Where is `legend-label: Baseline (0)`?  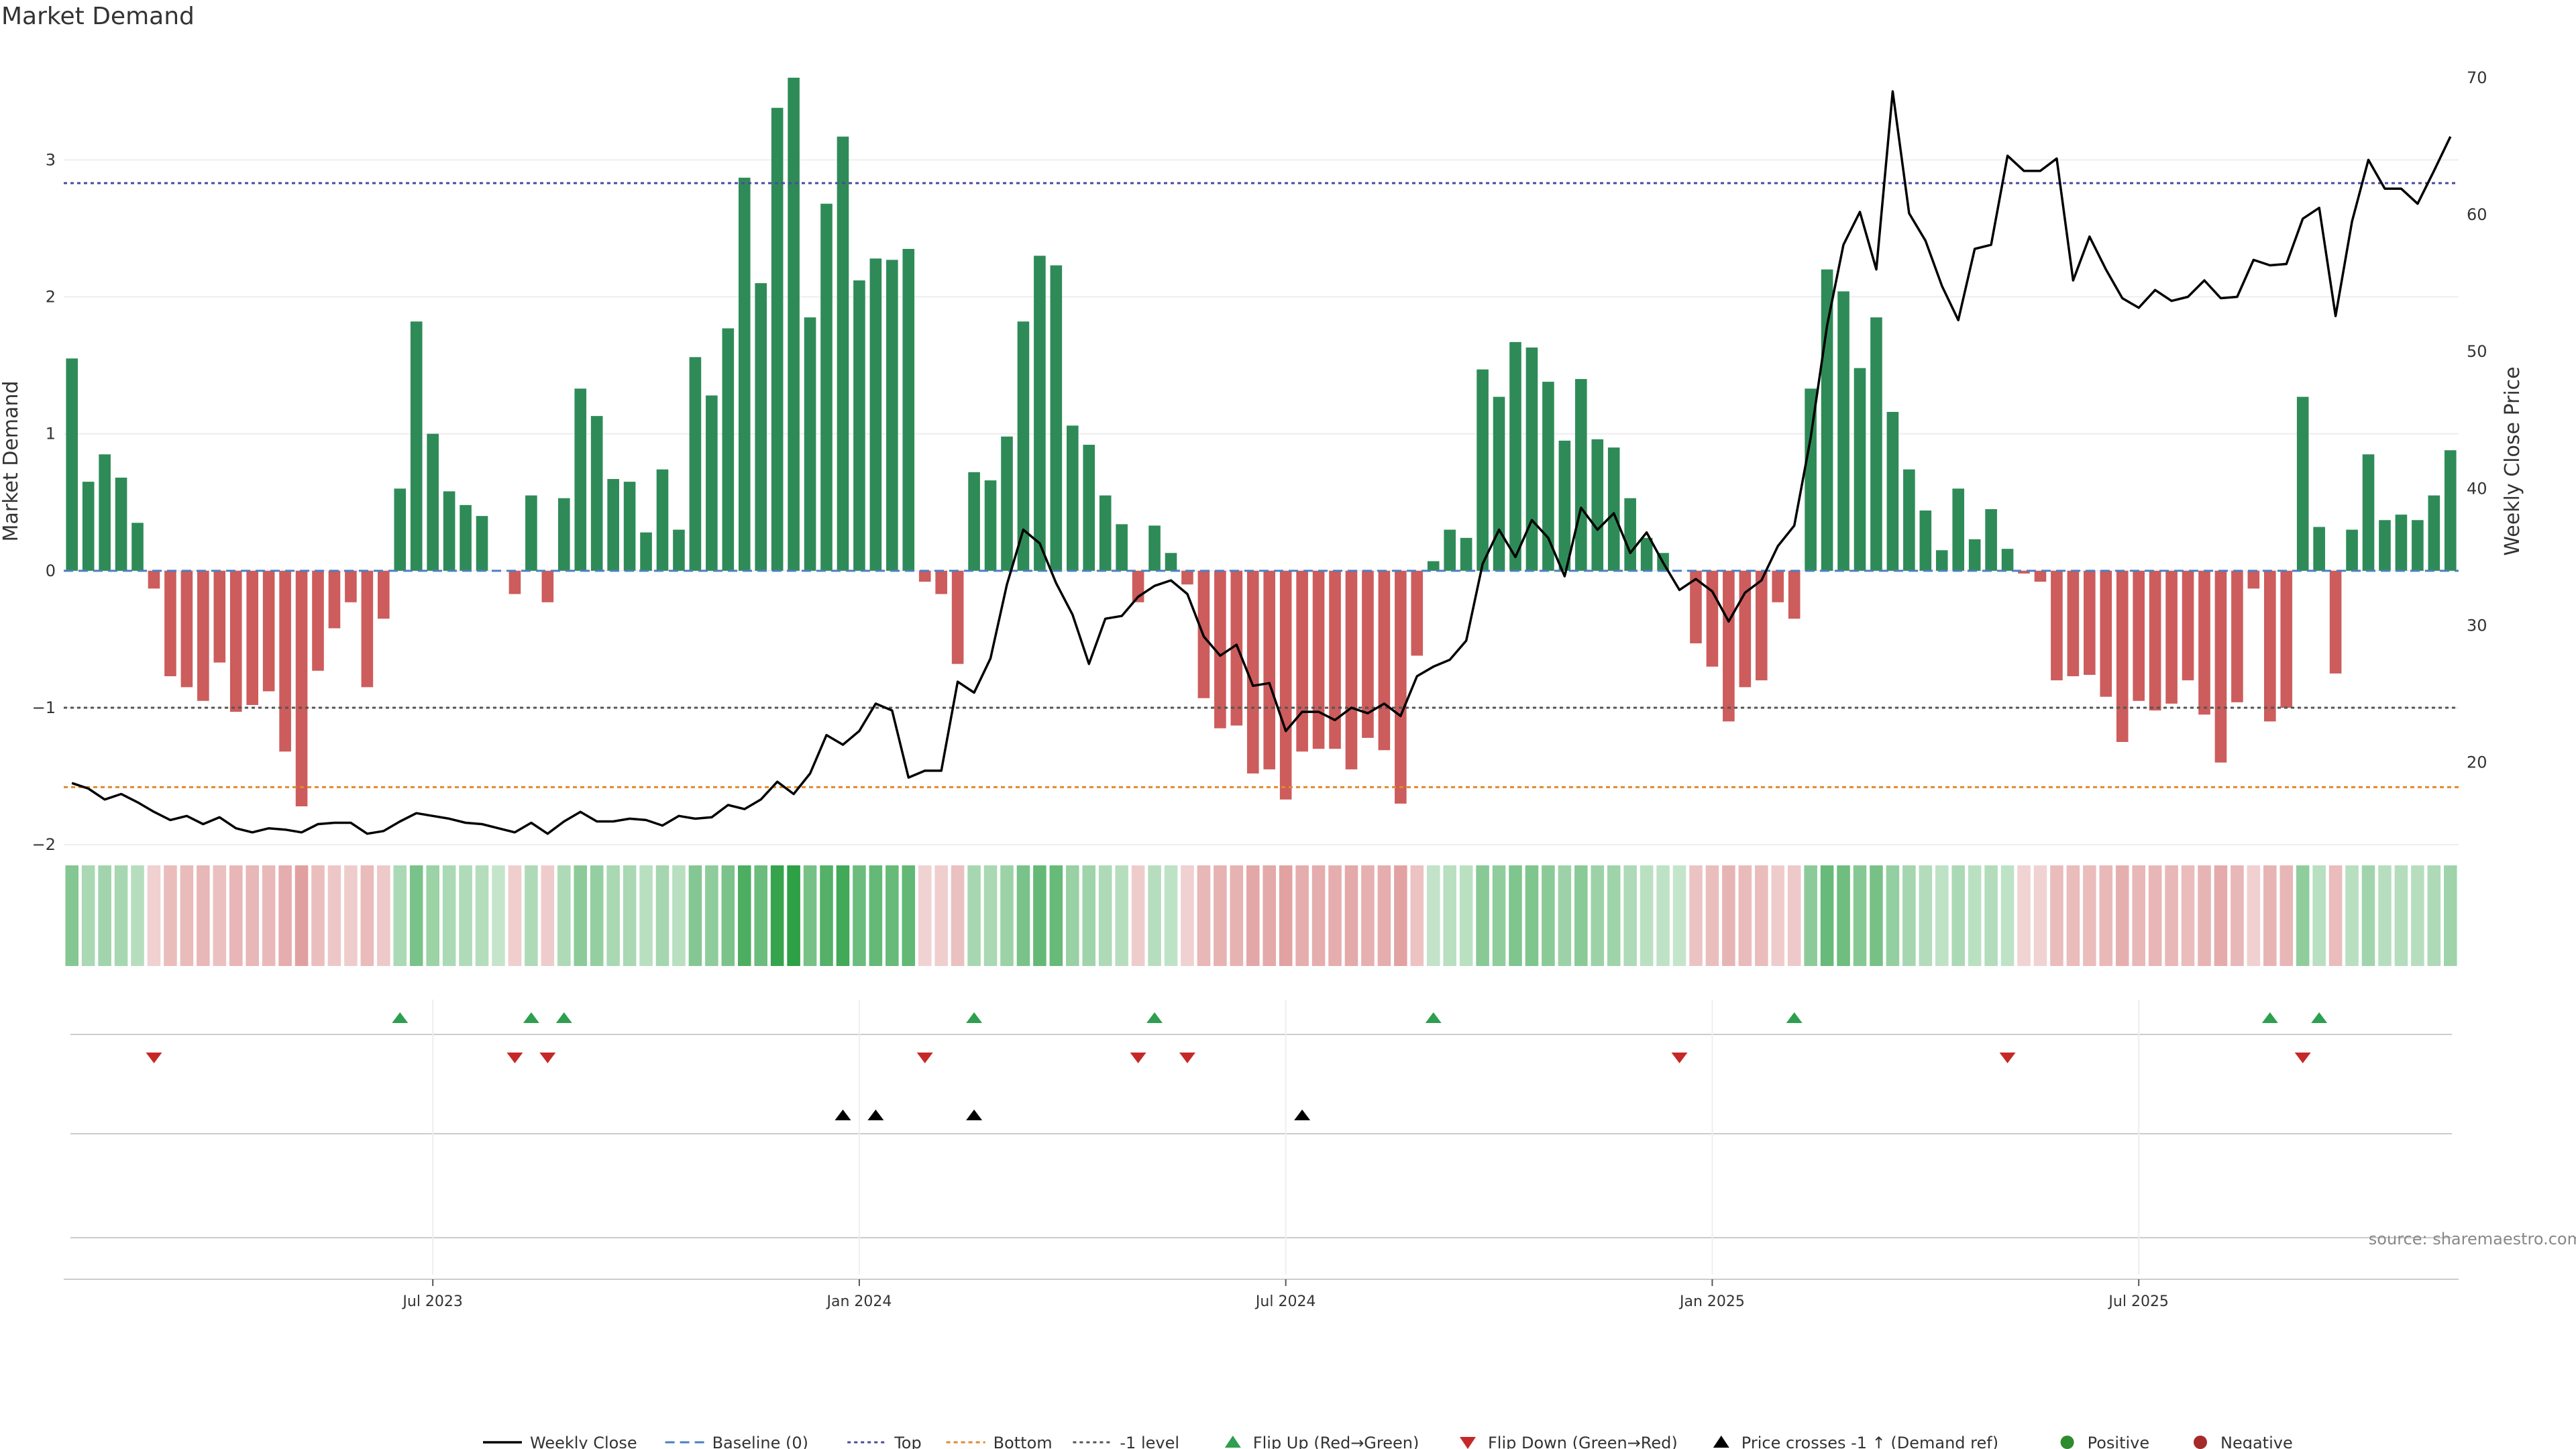 legend-label: Baseline (0) is located at coordinates (760, 1441).